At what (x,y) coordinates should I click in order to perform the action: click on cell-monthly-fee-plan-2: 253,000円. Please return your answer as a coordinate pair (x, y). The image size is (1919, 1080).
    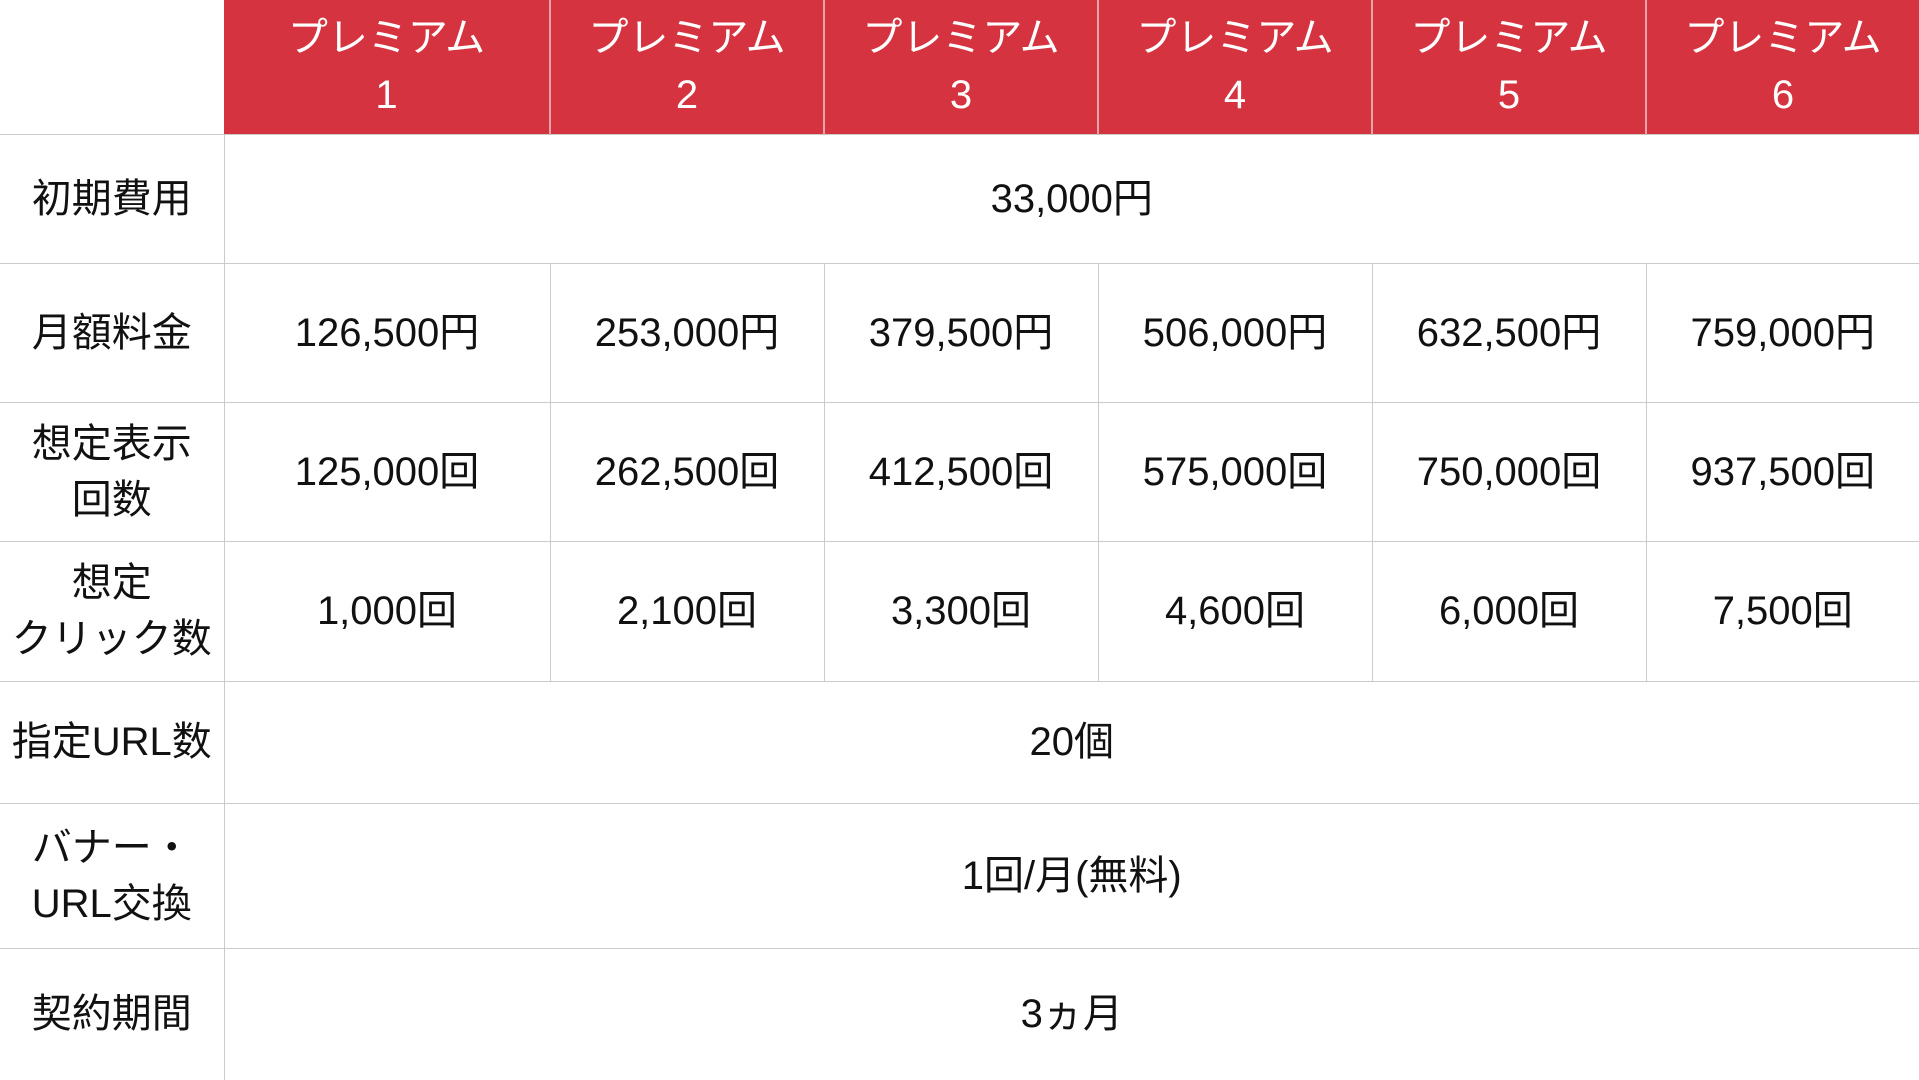
    Looking at the image, I should click on (687, 332).